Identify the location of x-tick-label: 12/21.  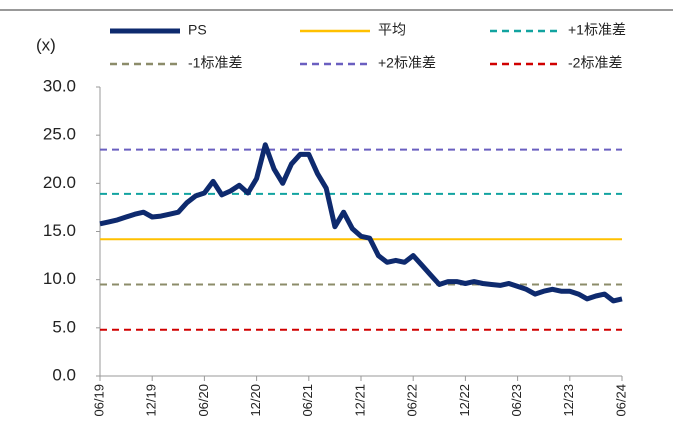
(359, 400).